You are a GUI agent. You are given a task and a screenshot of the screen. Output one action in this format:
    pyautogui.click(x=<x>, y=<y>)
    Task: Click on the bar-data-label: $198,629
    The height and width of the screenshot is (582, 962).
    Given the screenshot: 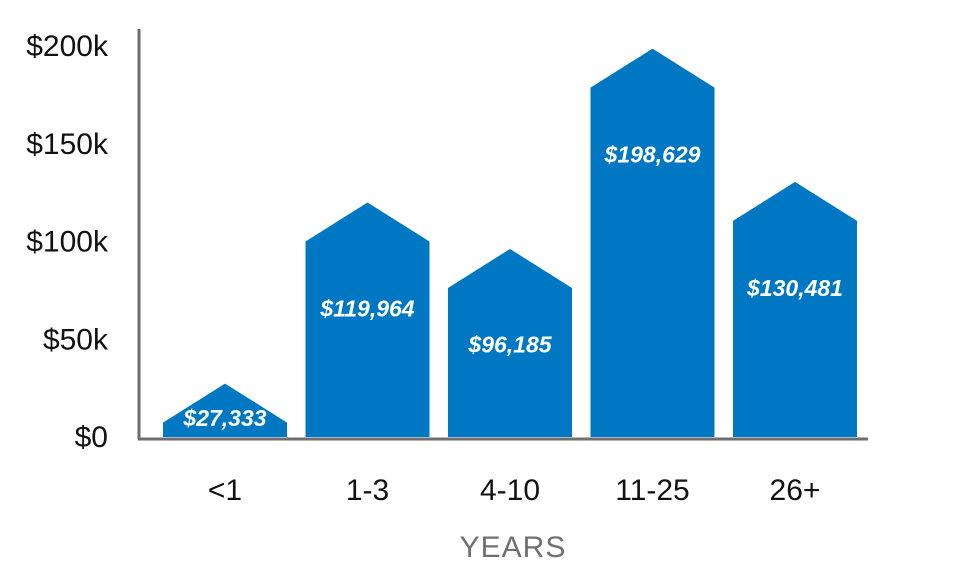 What is the action you would take?
    pyautogui.click(x=652, y=155)
    